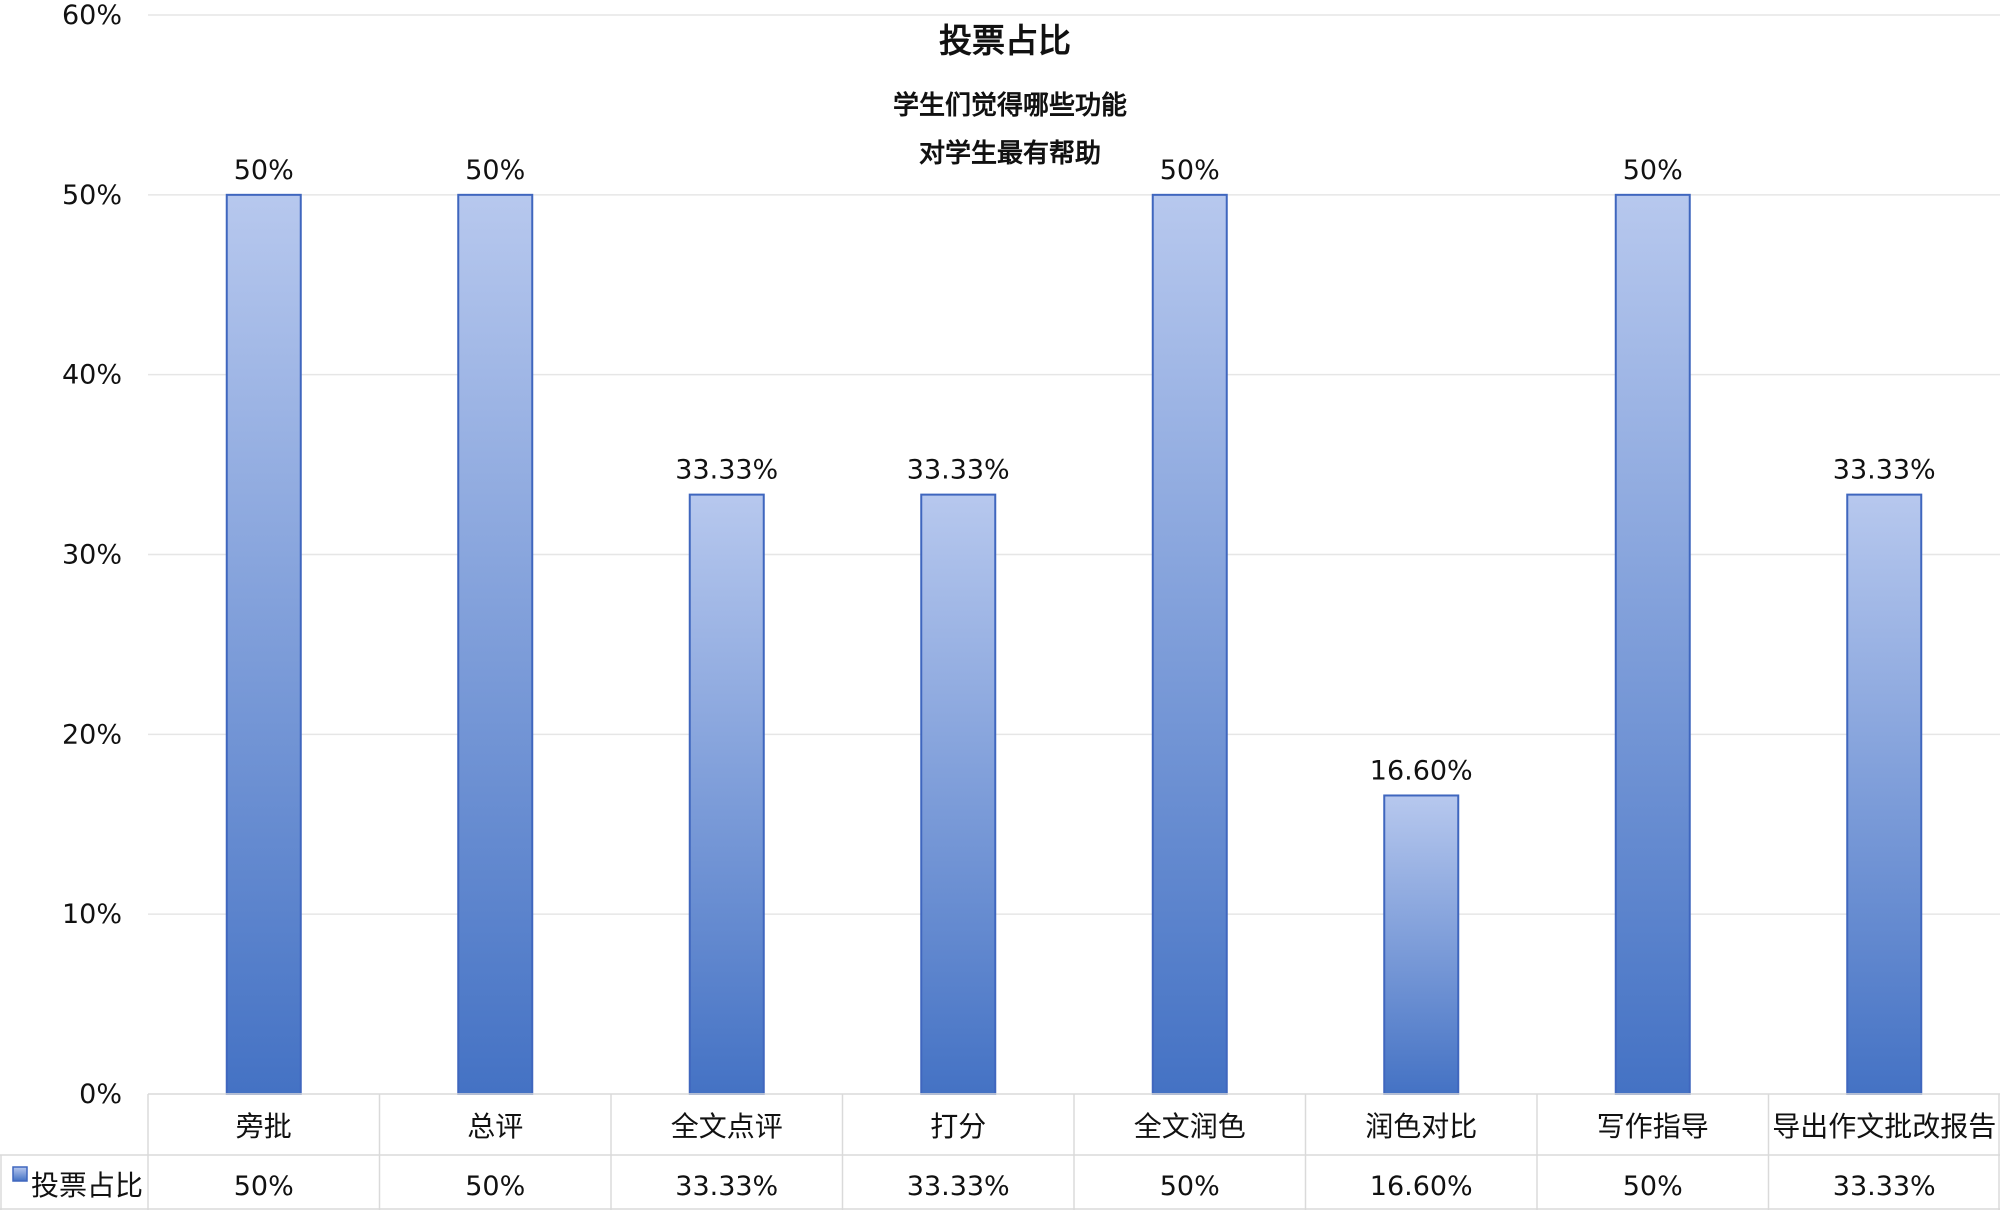 The width and height of the screenshot is (2000, 1210). I want to click on y-tick-label: 10%, so click(92, 914).